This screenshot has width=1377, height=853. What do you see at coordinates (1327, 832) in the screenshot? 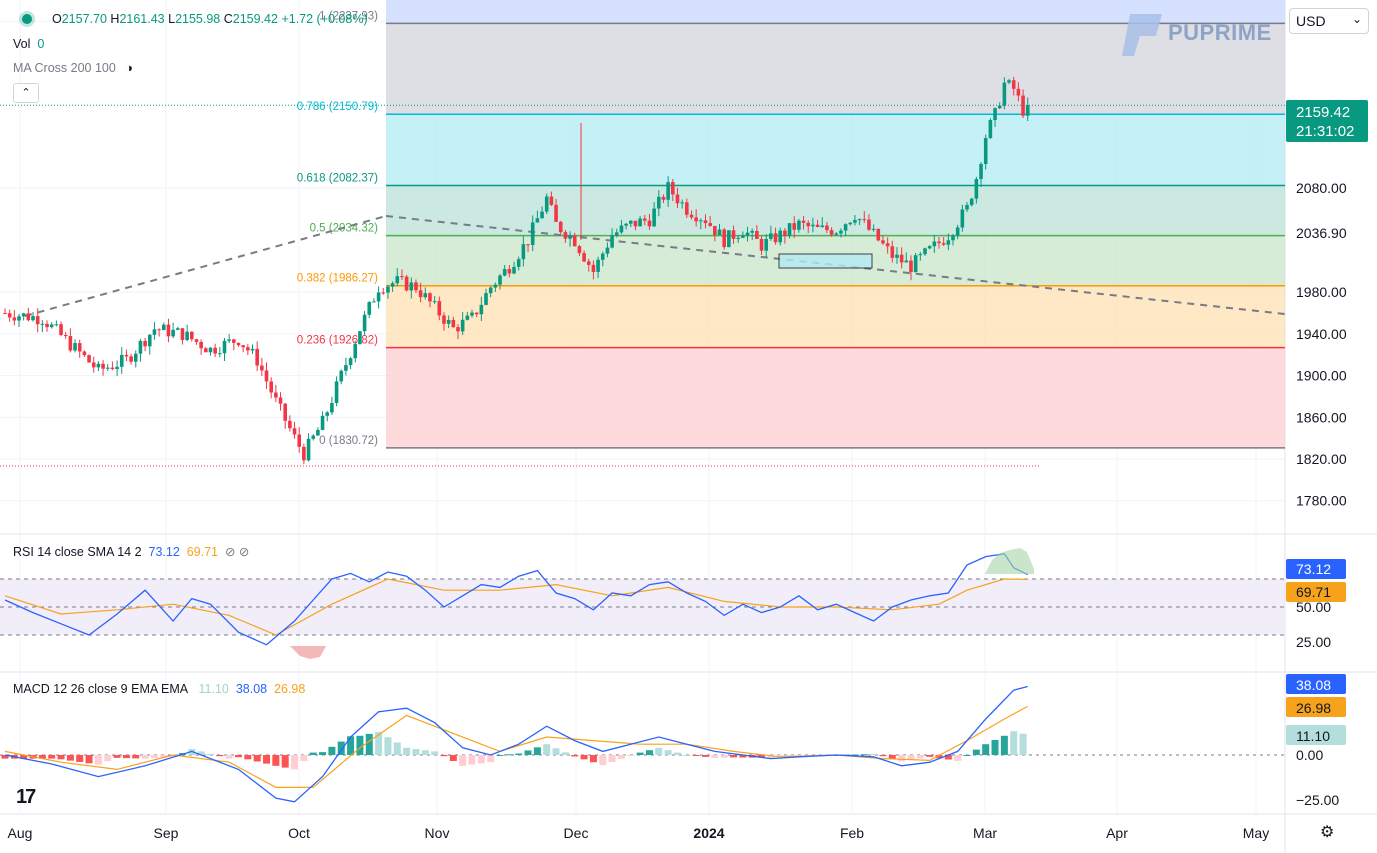
I see `gear-icon: ⚙` at bounding box center [1327, 832].